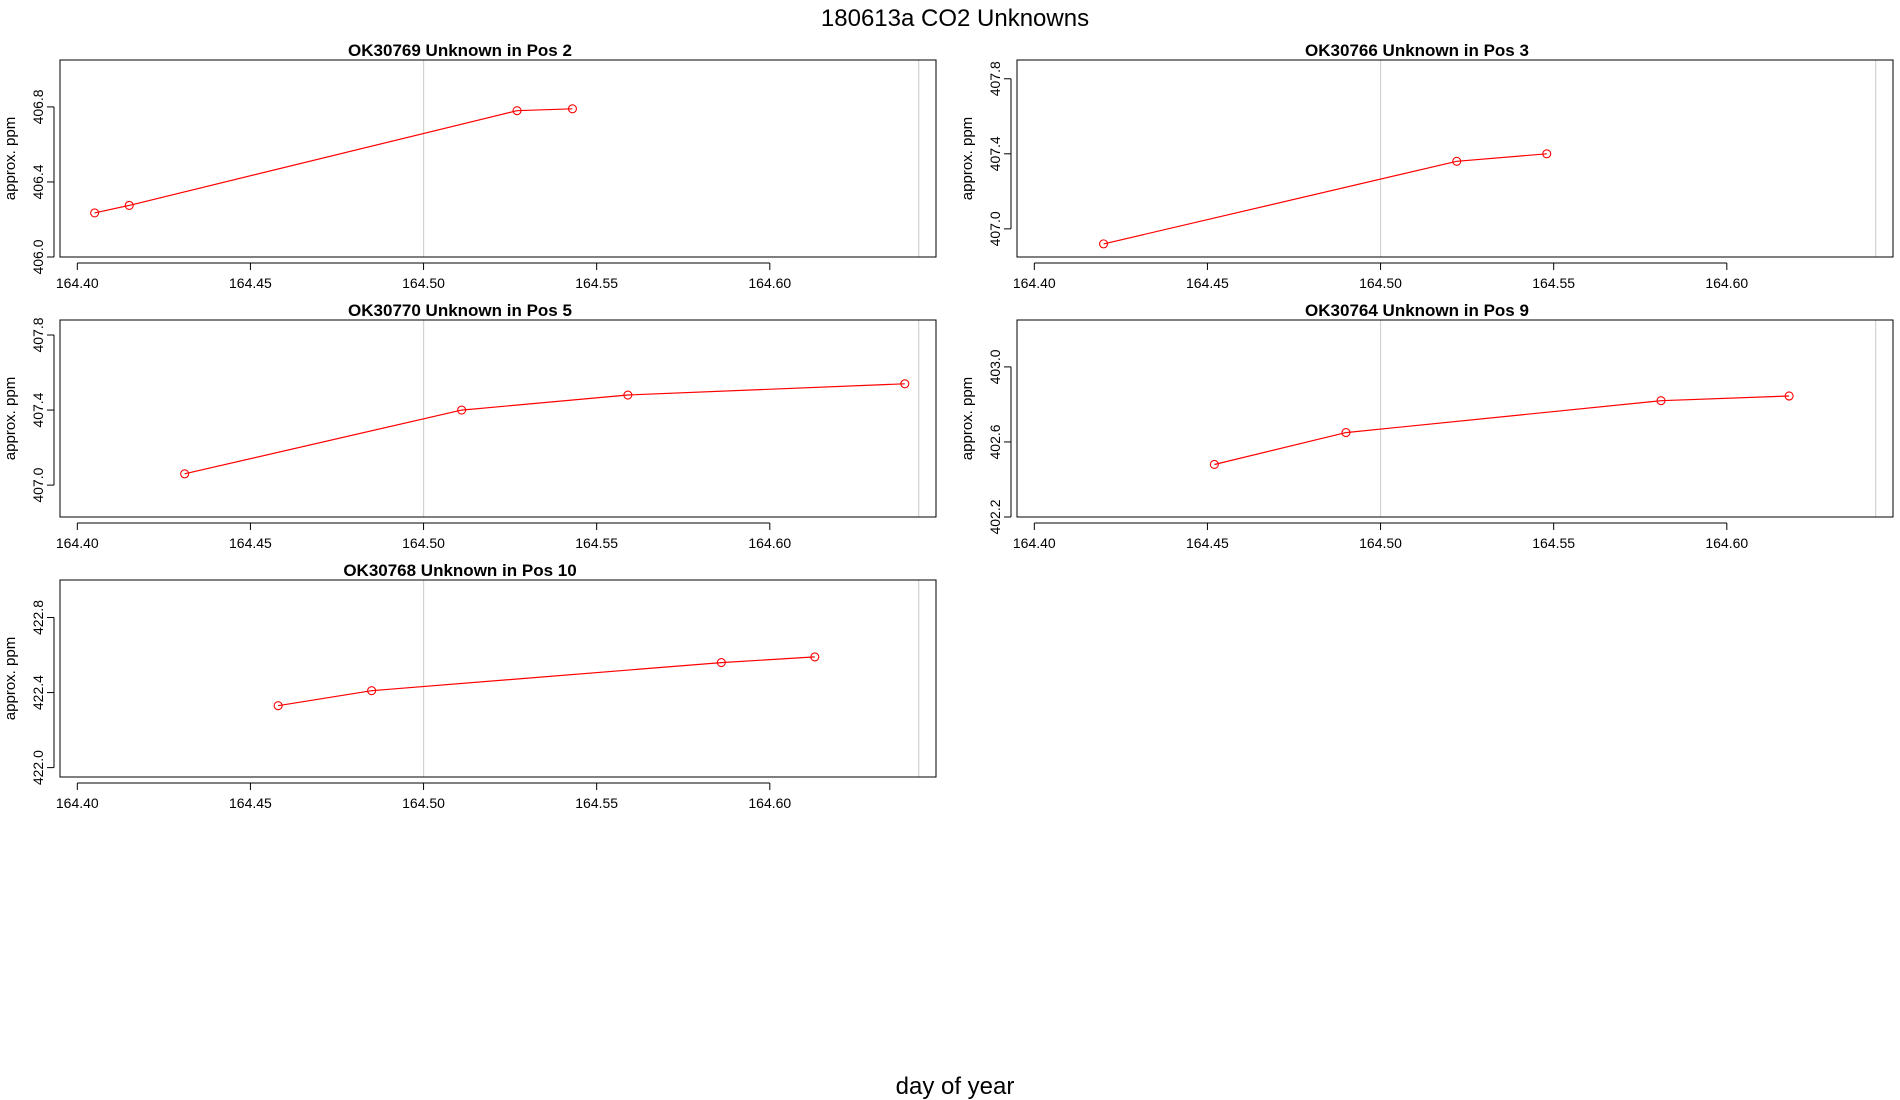 This screenshot has height=1100, width=1900. What do you see at coordinates (955, 1086) in the screenshot?
I see `x-axis-label: day of year` at bounding box center [955, 1086].